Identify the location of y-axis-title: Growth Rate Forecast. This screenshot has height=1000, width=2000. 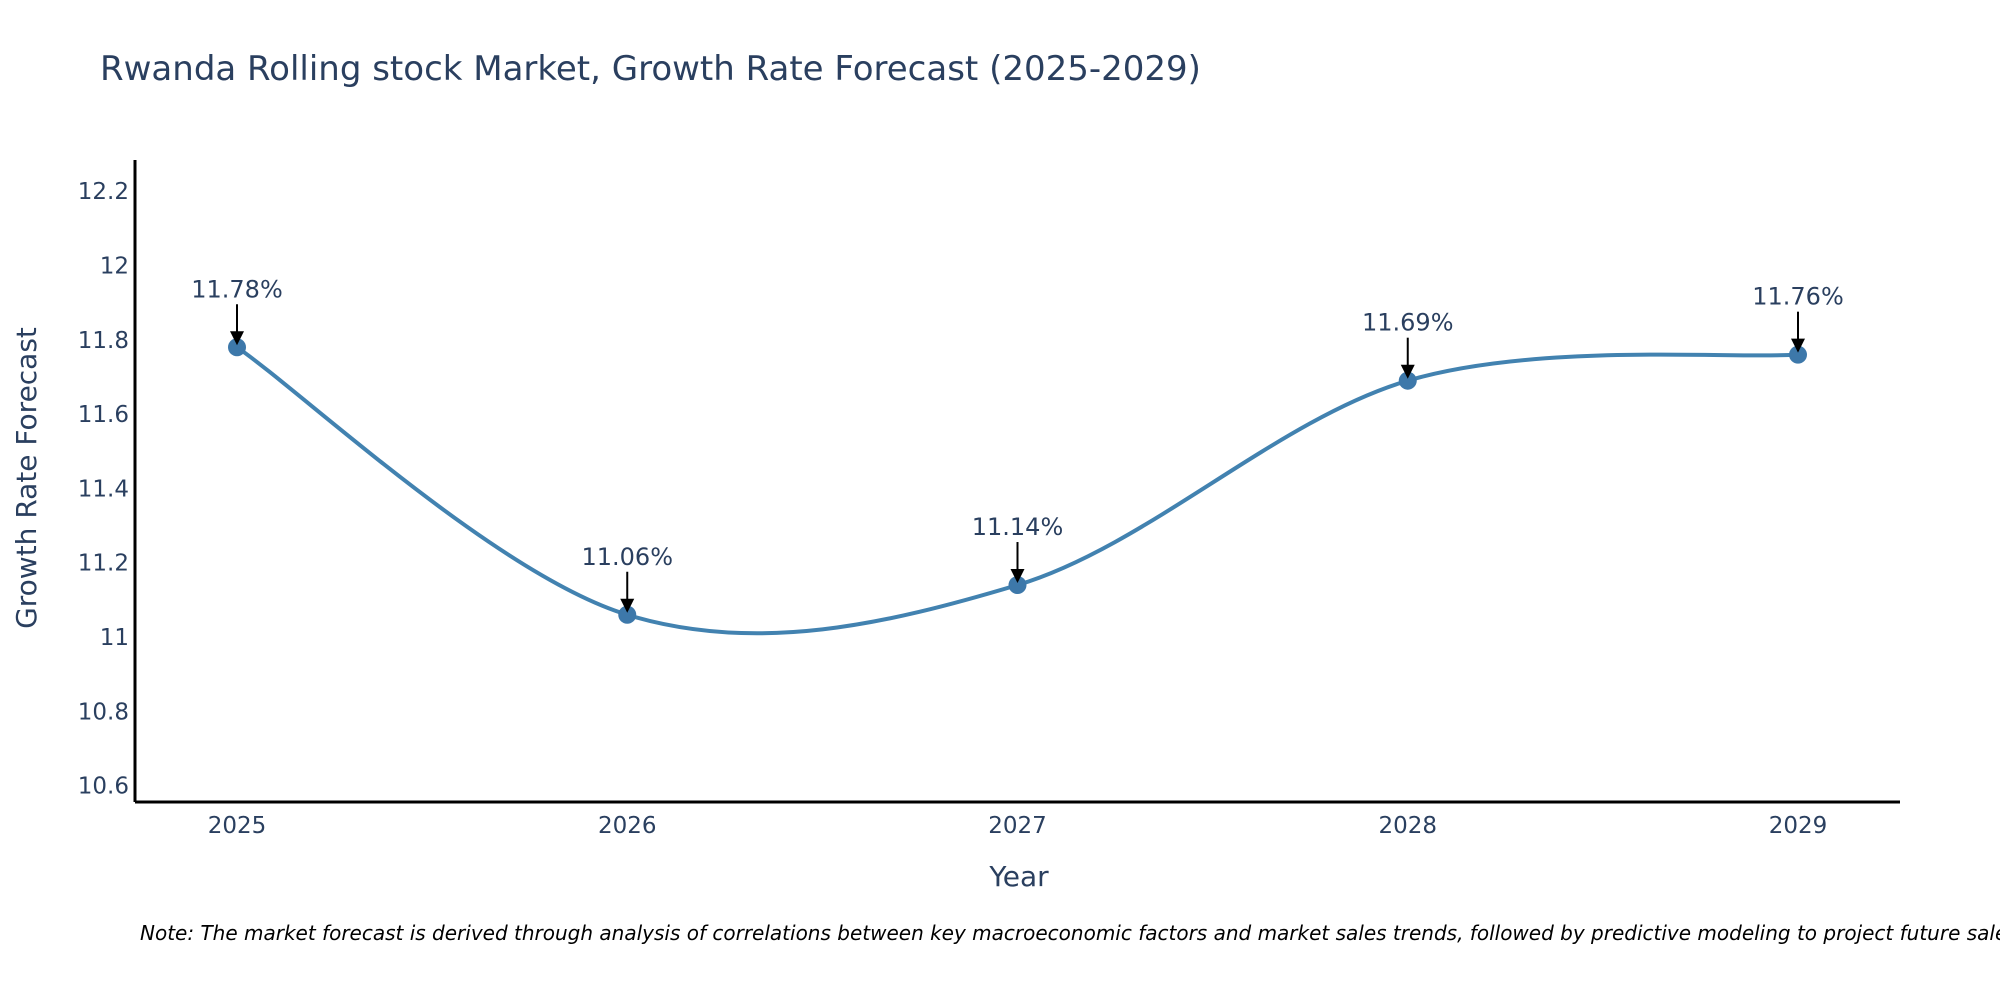
(26, 478).